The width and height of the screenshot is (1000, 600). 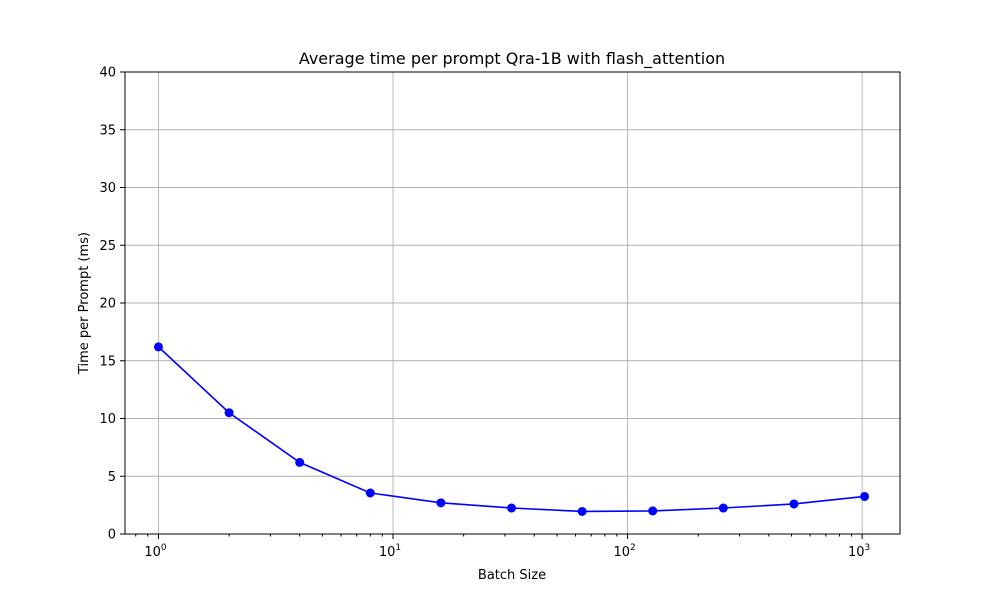 What do you see at coordinates (155, 551) in the screenshot?
I see `x-tick-label: 10⁰` at bounding box center [155, 551].